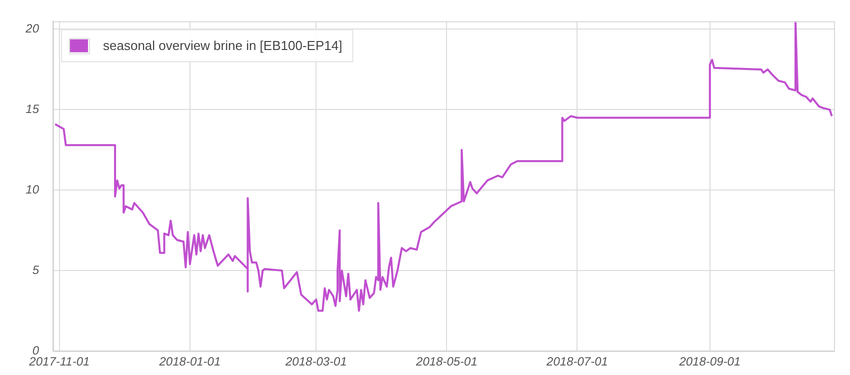 The height and width of the screenshot is (375, 850). What do you see at coordinates (222, 45) in the screenshot?
I see `legend-label: seasonal overview brine in [EB100-EP14]` at bounding box center [222, 45].